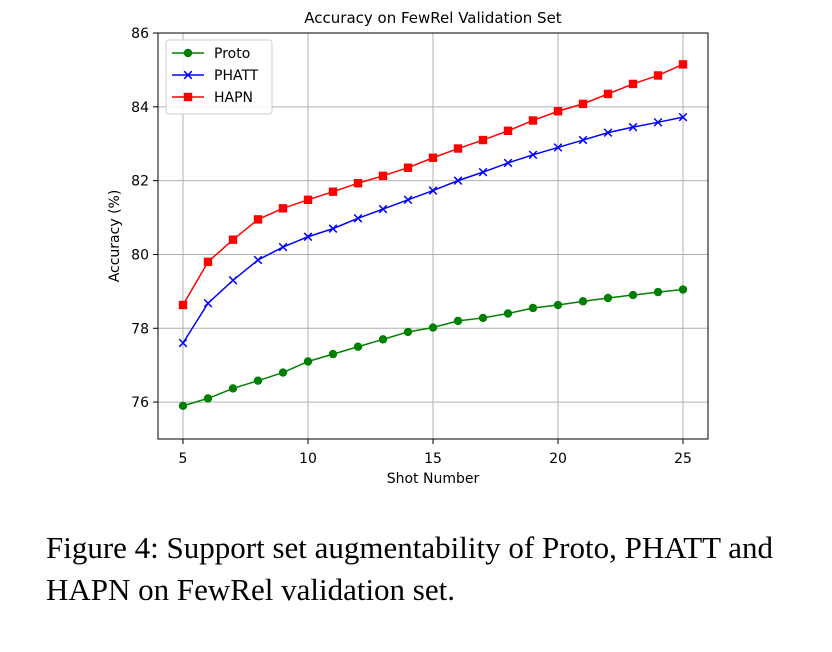 This screenshot has height=652, width=832. Describe the element at coordinates (558, 459) in the screenshot. I see `x-tick-label: 20` at that location.